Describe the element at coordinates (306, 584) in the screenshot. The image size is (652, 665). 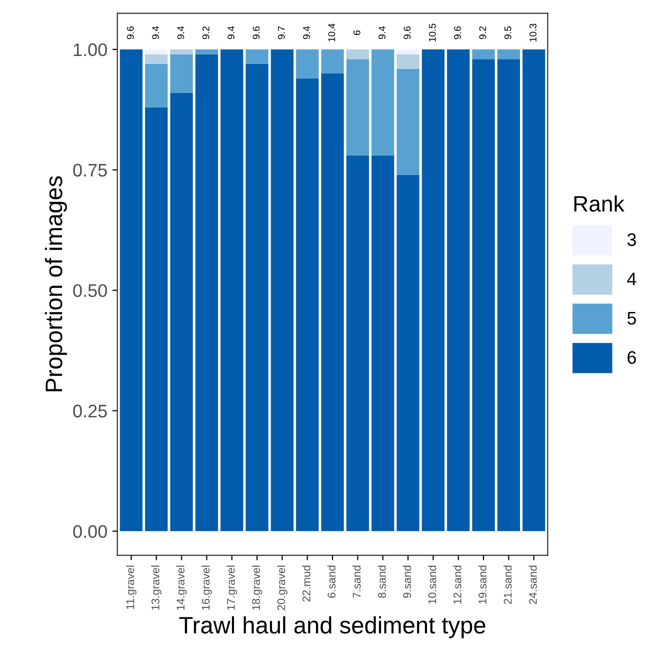
I see `x-tick-label: 22.mud` at that location.